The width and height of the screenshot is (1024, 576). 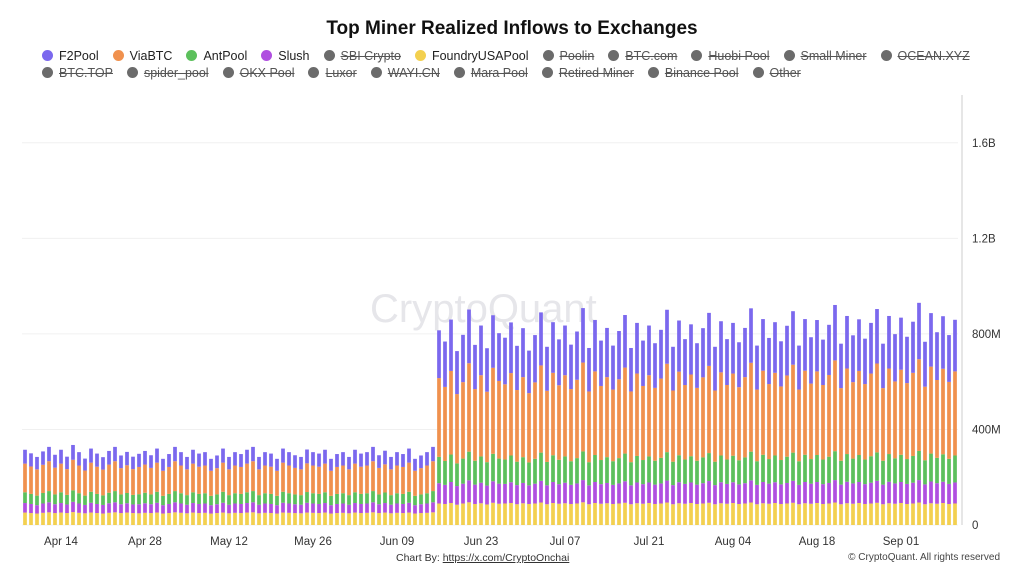 What do you see at coordinates (568, 56) in the screenshot?
I see `legend-item-poolin: Poolin` at bounding box center [568, 56].